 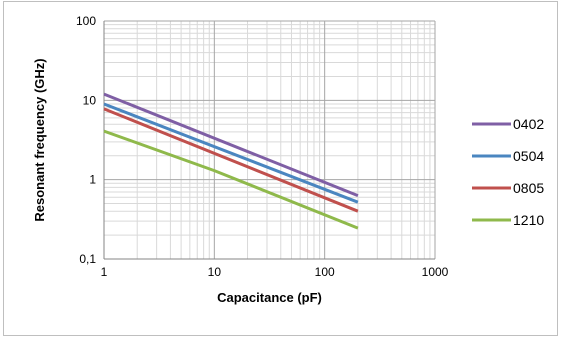 I want to click on x-tick-label: 100, so click(x=325, y=272).